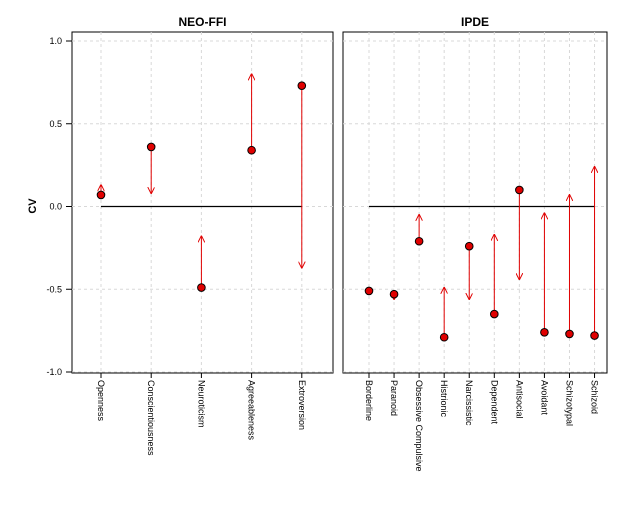 Image resolution: width=624 pixels, height=505 pixels. Describe the element at coordinates (444, 399) in the screenshot. I see `x-category-label: Histrionic` at that location.